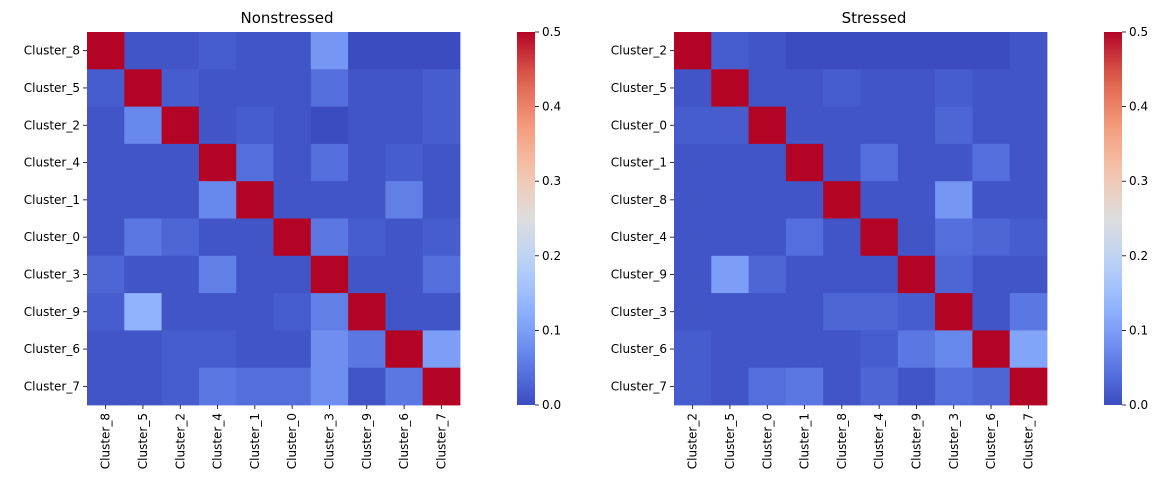  I want to click on x-tick-label: Cluster_0, so click(292, 441).